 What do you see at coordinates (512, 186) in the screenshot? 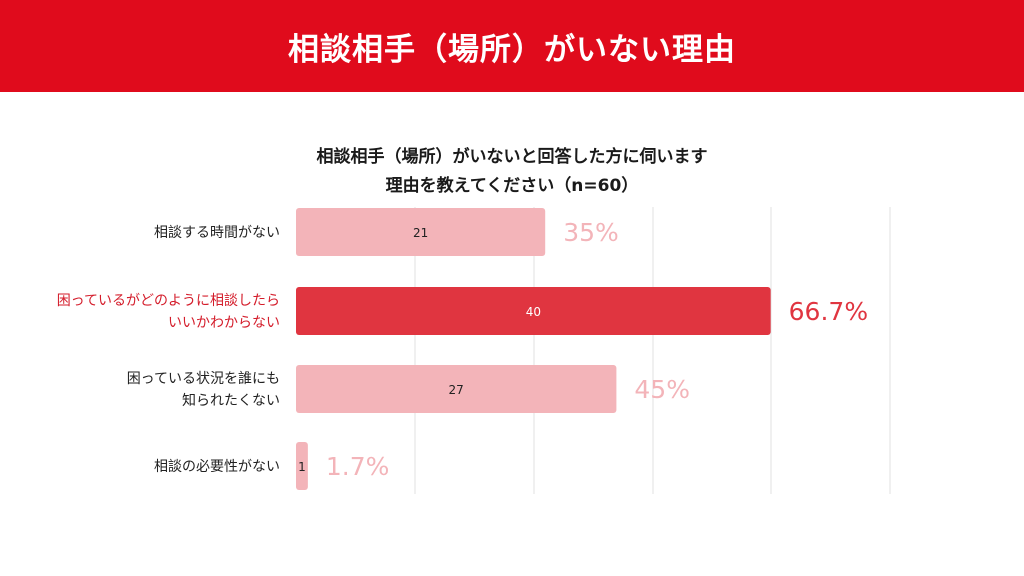
I see `chart-title-line-2: 理由を教えてください（n=60）` at bounding box center [512, 186].